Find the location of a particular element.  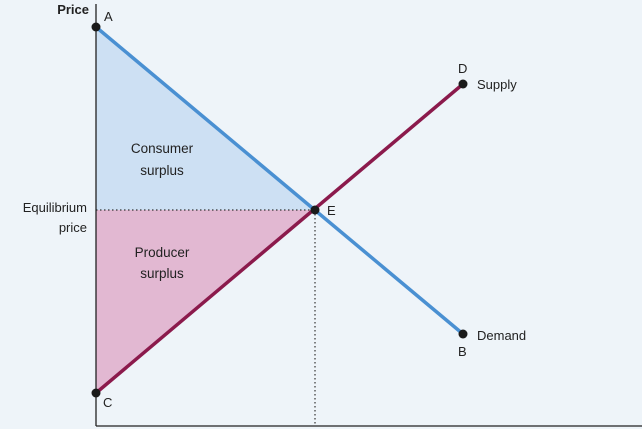

producer-surplus-label-line1: Producer is located at coordinates (162, 252).